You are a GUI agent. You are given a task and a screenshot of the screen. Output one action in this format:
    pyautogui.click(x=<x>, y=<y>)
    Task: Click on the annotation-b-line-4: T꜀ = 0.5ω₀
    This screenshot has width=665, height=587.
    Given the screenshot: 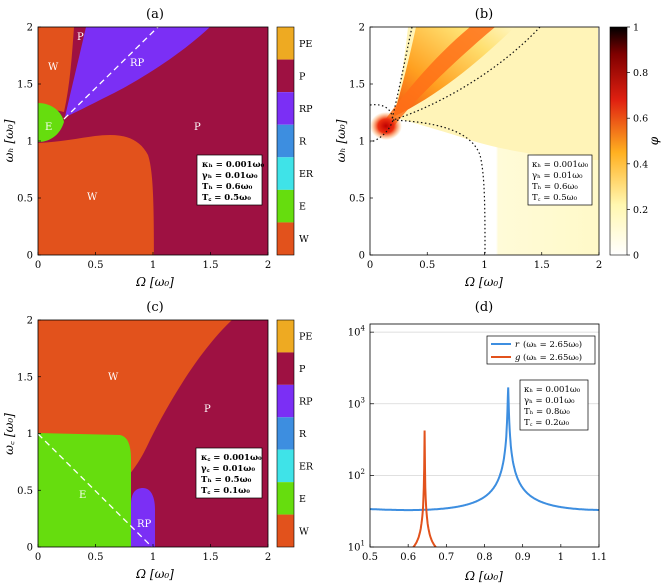 What is the action you would take?
    pyautogui.click(x=555, y=198)
    